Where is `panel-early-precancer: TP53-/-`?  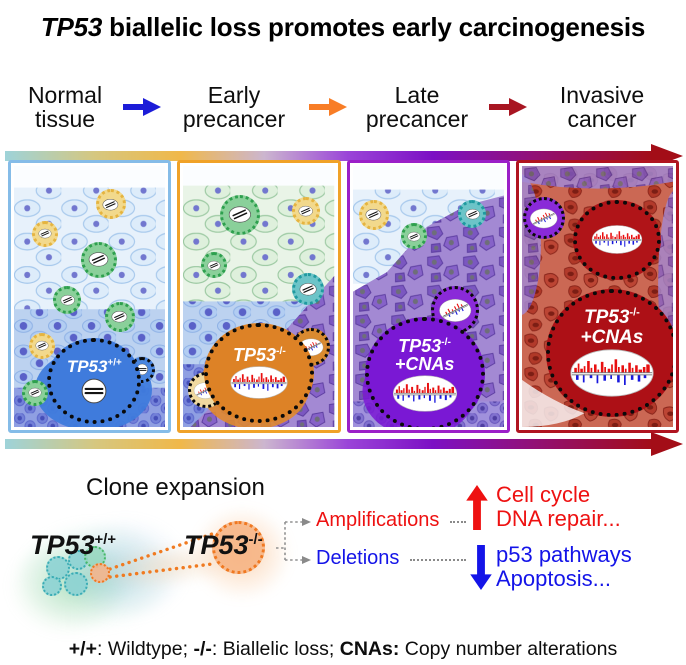 panel-early-precancer: TP53-/- is located at coordinates (259, 296).